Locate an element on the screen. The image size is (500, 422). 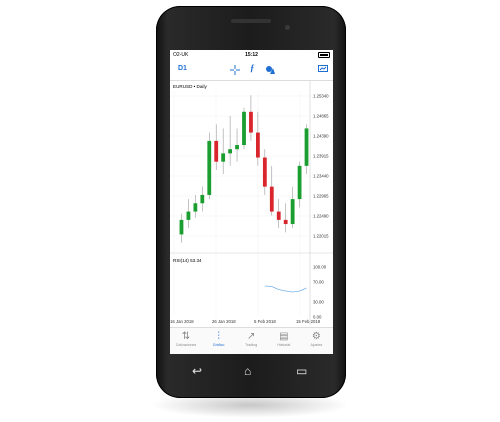
price-tick-label: 1.24865 is located at coordinates (321, 116).